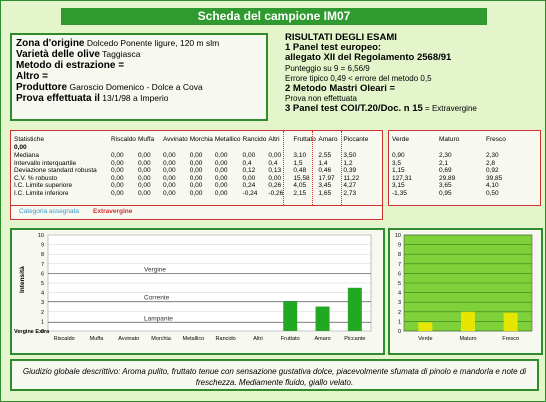  I want to click on col-header: Metallico, so click(227, 139).